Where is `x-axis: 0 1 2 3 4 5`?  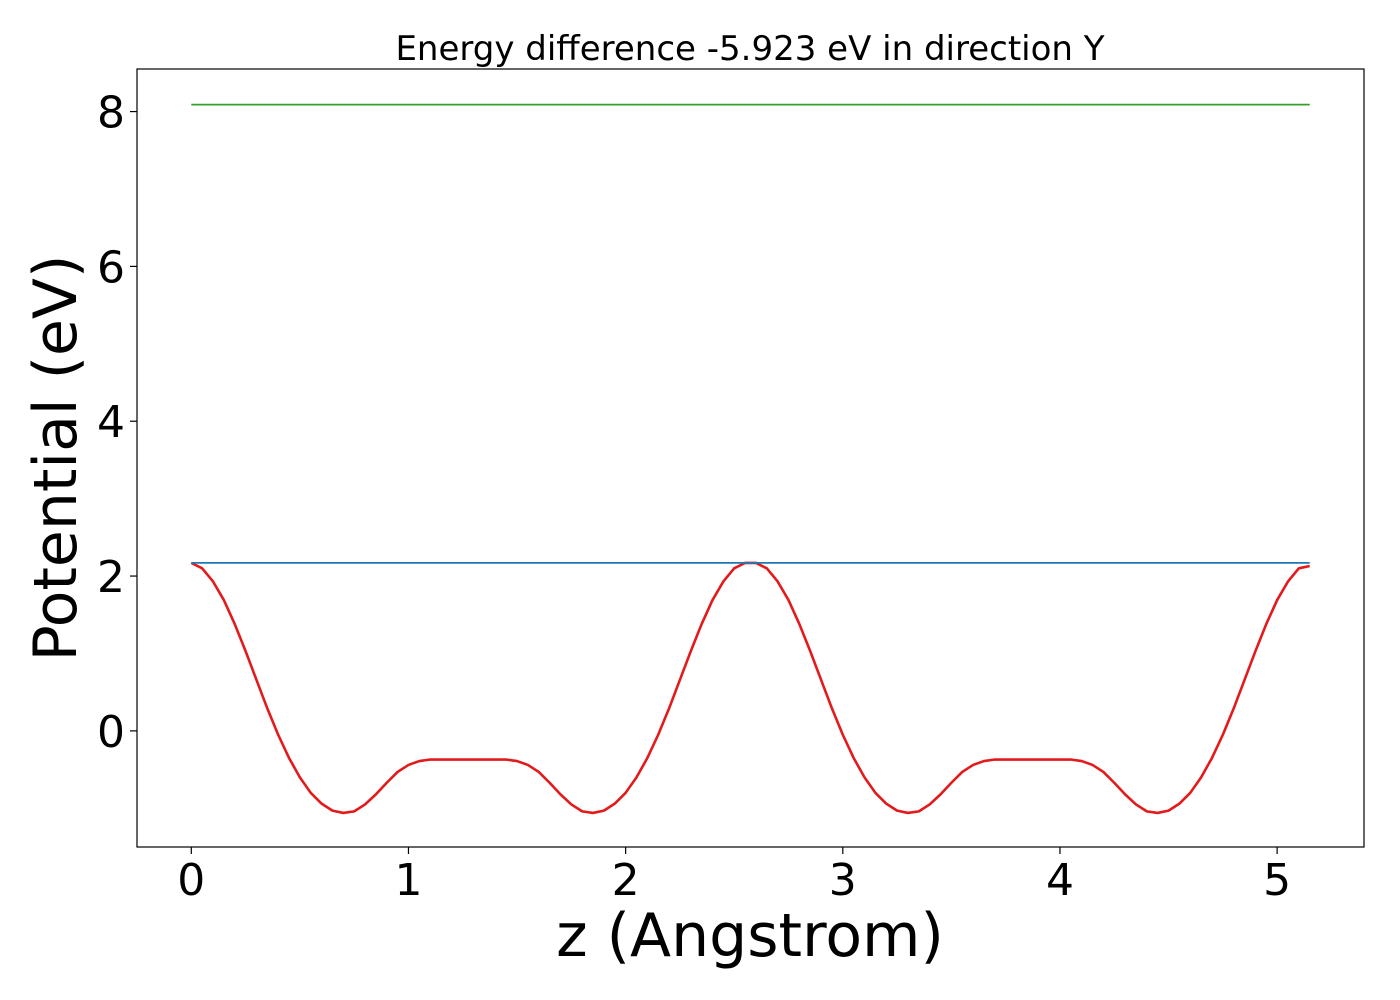
x-axis: 0 1 2 3 4 5 is located at coordinates (734, 876).